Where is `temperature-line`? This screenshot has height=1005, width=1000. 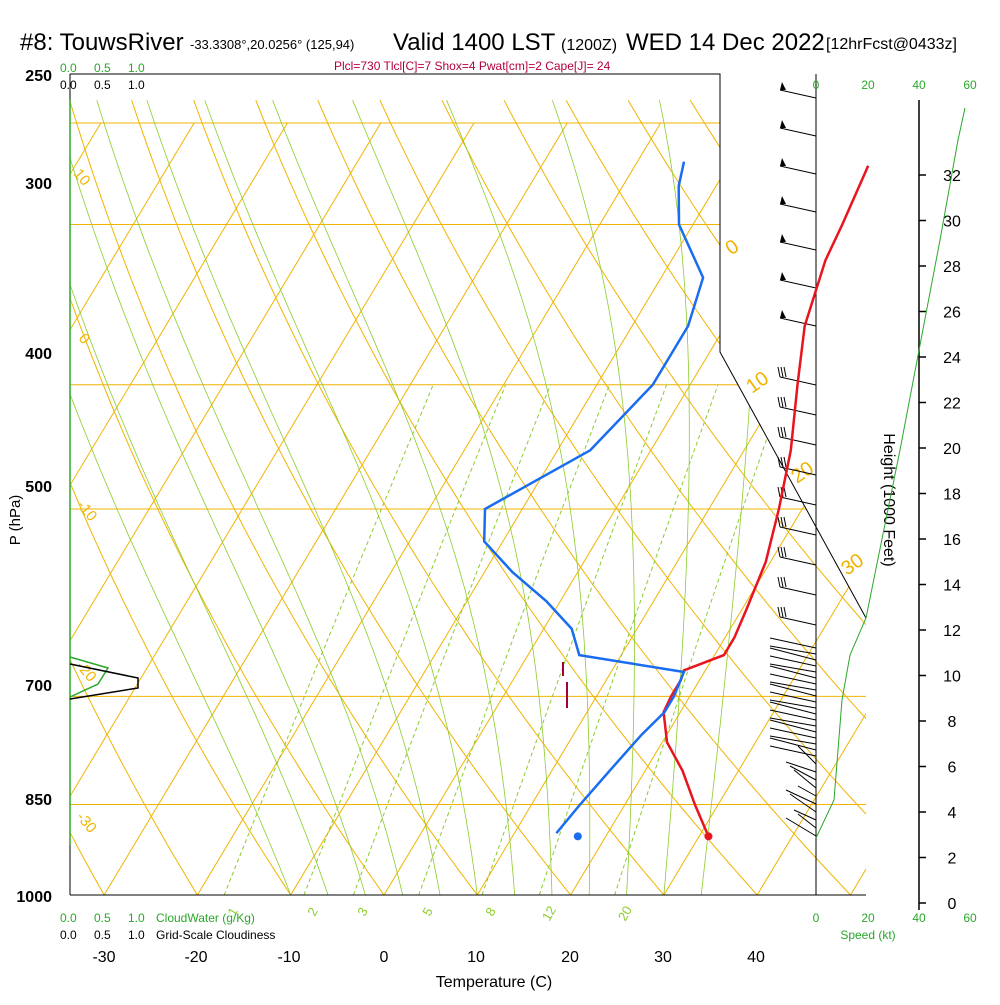 temperature-line is located at coordinates (766, 501).